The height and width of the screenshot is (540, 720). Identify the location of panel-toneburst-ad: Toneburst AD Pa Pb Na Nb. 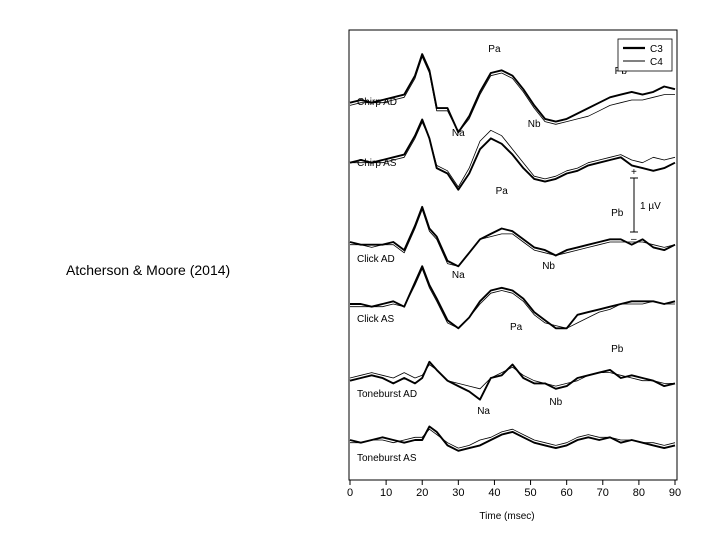
(512, 369).